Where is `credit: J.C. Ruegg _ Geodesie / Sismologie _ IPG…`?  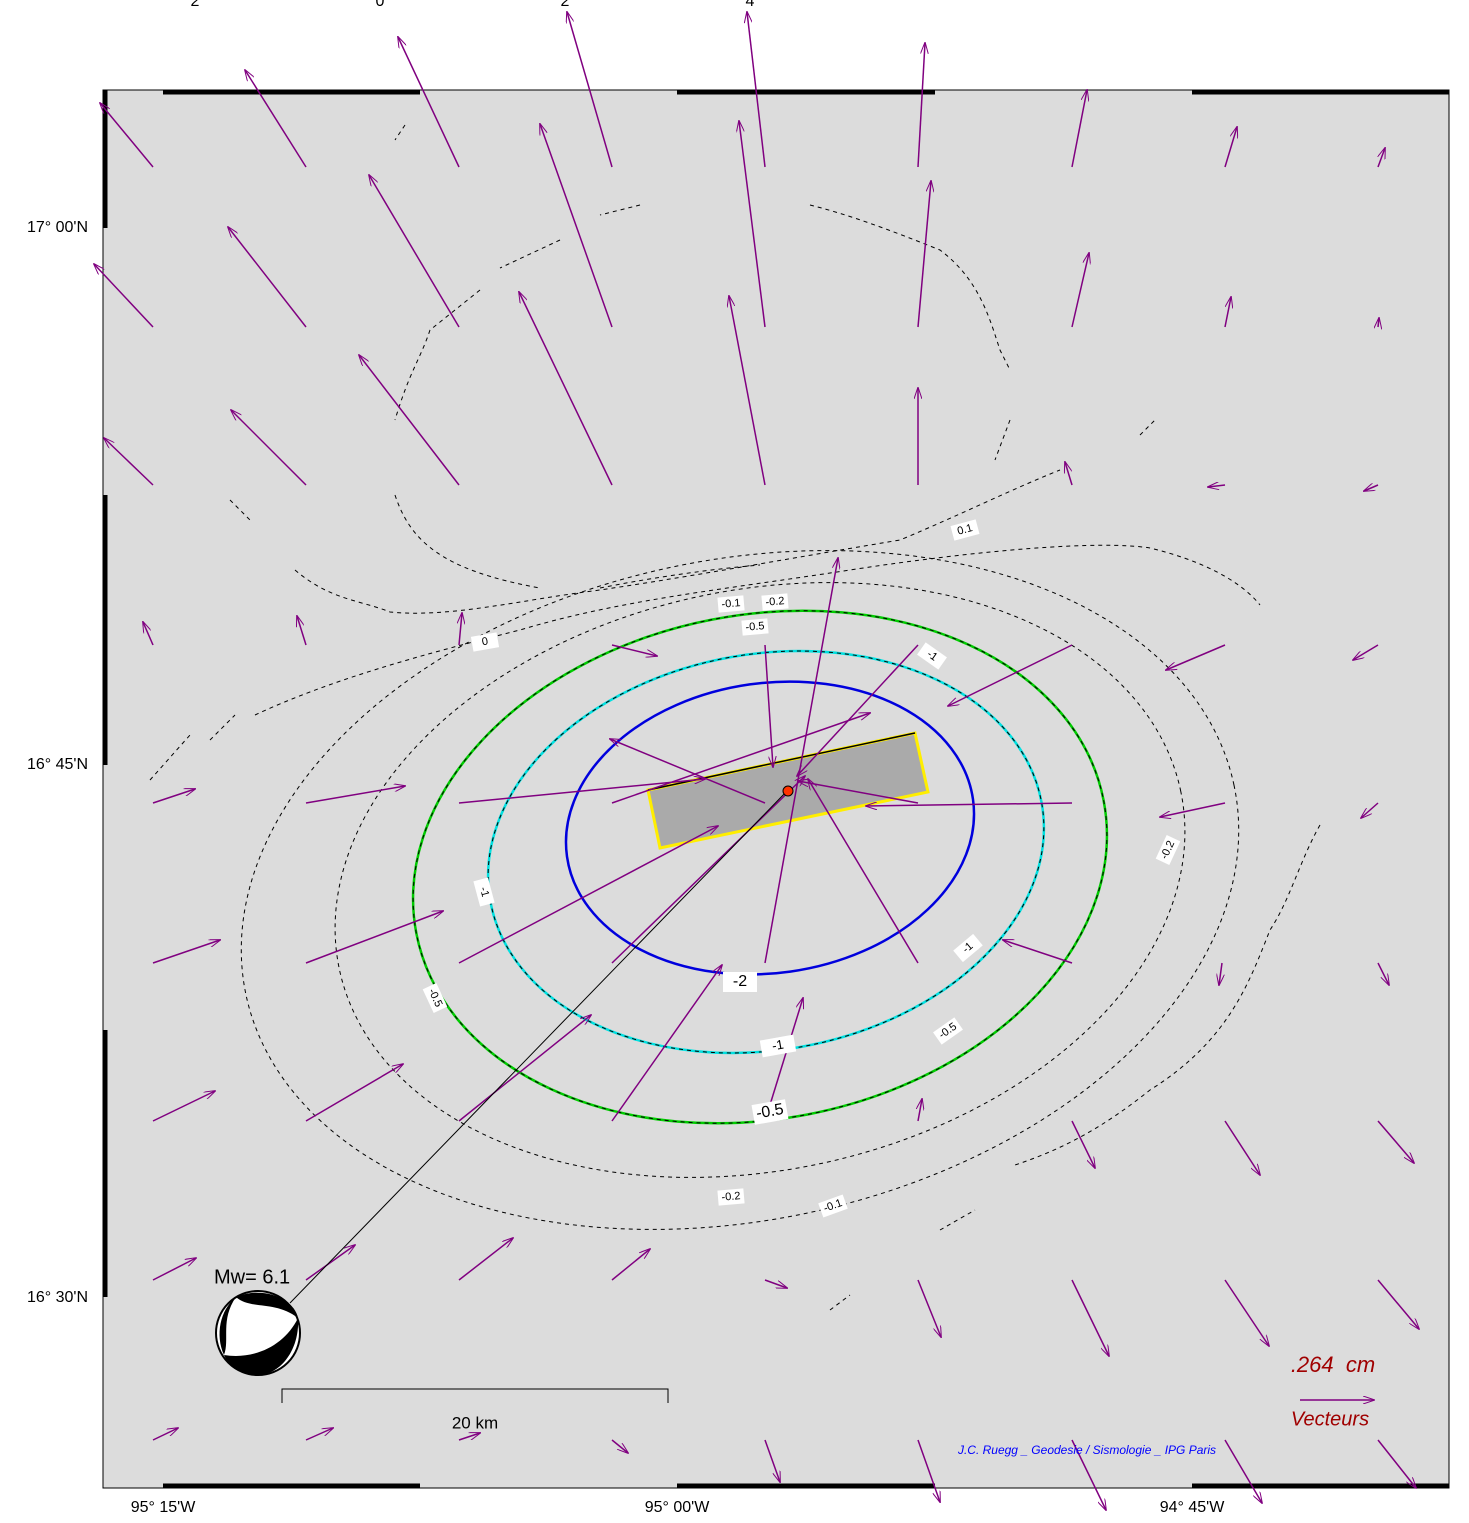
credit: J.C. Ruegg _ Geodesie / Sismologie _ IPG… is located at coordinates (1086, 1450).